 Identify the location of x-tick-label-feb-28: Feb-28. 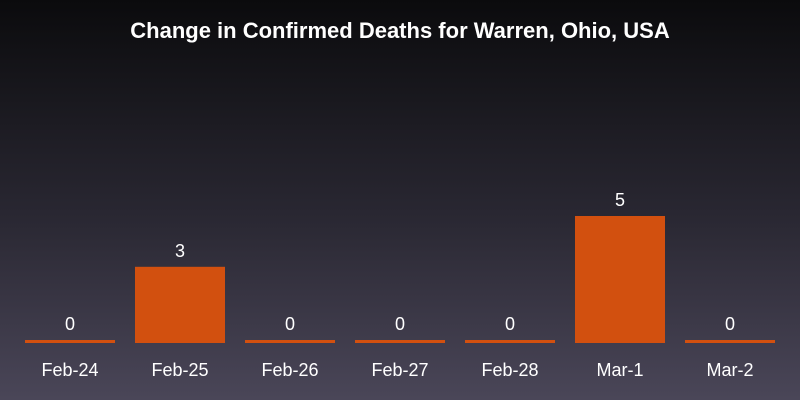
(509, 370).